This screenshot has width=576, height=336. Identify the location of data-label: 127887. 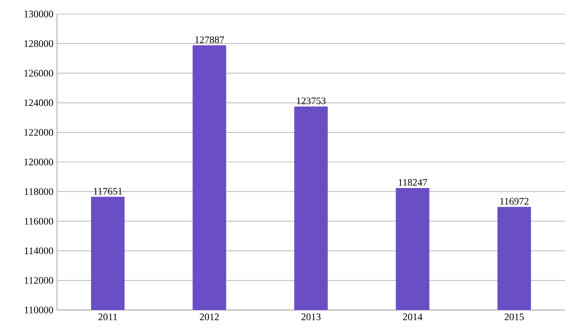
(209, 40).